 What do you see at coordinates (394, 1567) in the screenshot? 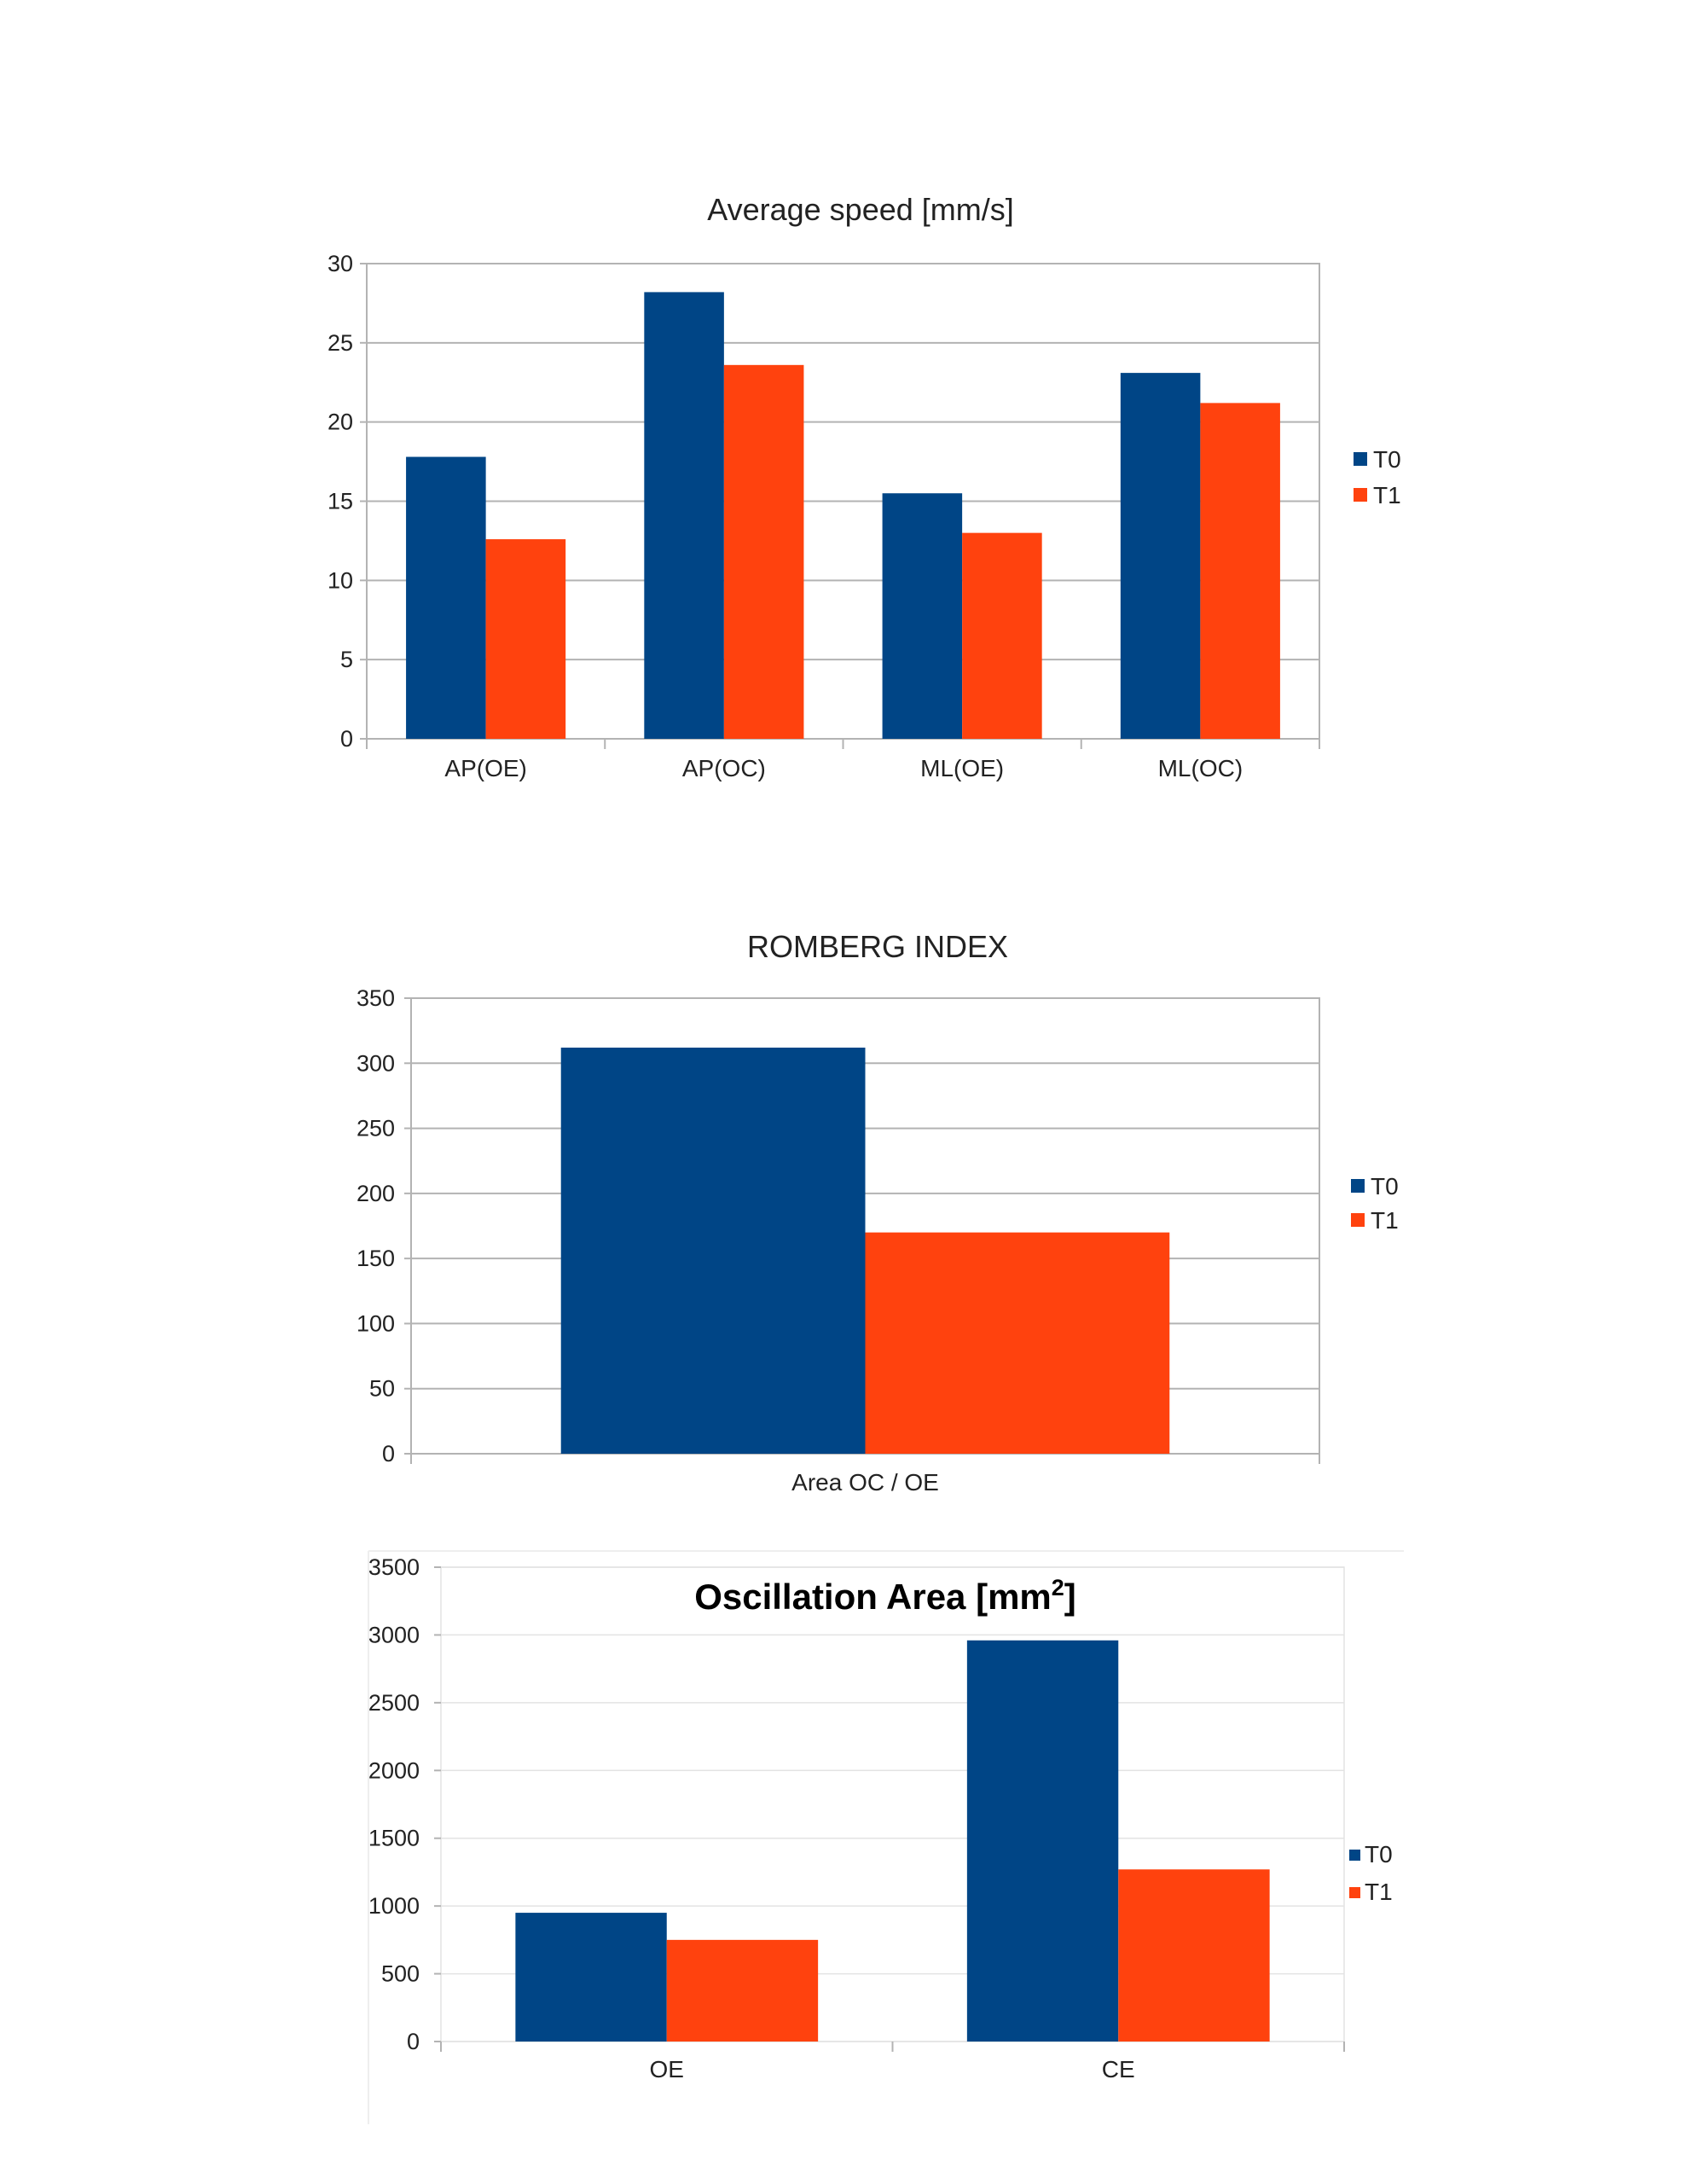
I see `y-tick-label: 3500` at bounding box center [394, 1567].